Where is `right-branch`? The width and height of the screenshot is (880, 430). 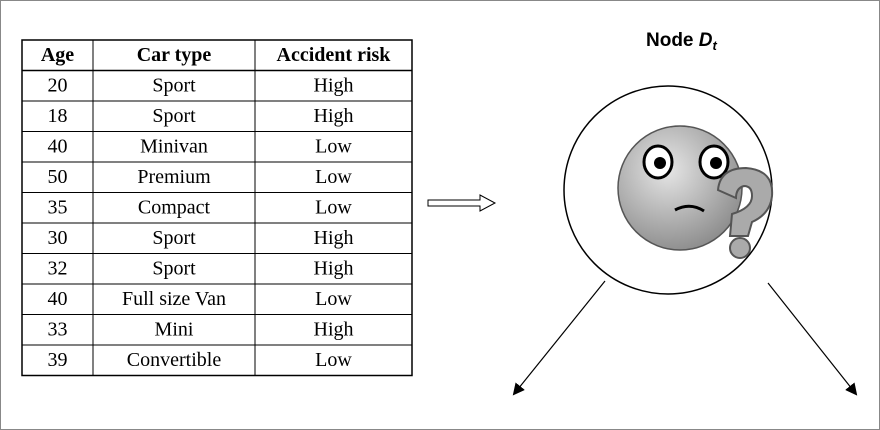 right-branch is located at coordinates (812, 339).